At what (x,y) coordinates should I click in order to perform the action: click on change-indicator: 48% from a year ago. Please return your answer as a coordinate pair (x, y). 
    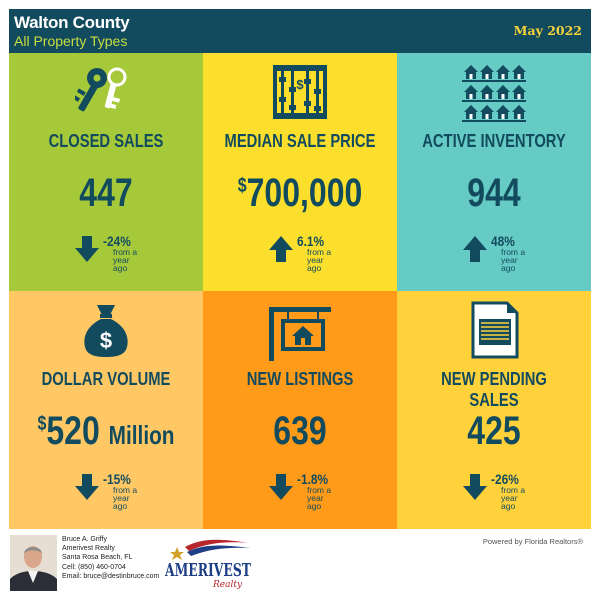
    Looking at the image, I should click on (523, 253).